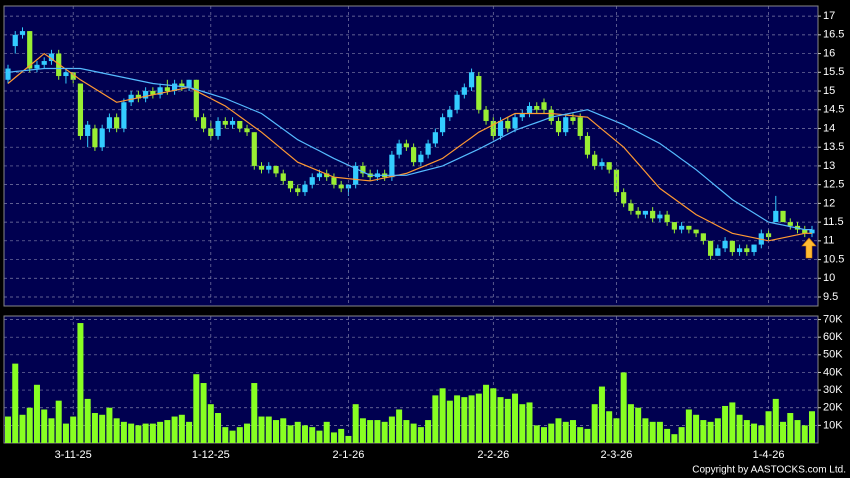  What do you see at coordinates (833, 390) in the screenshot?
I see `y-tick-label: 30K` at bounding box center [833, 390].